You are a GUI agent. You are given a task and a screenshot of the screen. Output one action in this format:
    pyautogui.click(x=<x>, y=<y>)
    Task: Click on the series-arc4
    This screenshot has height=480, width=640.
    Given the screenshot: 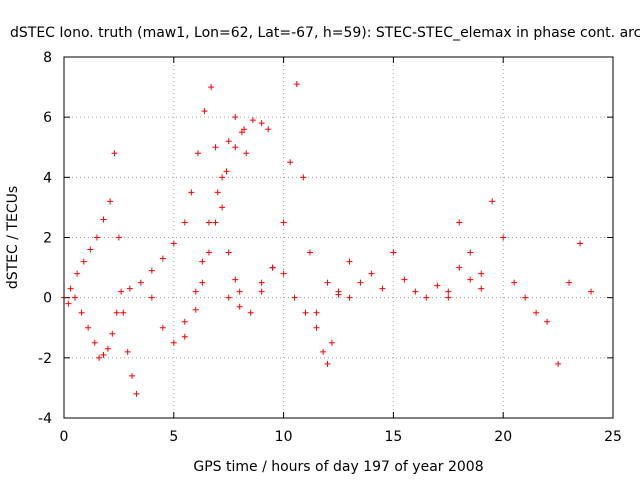 What is the action you would take?
    pyautogui.click(x=199, y=230)
    